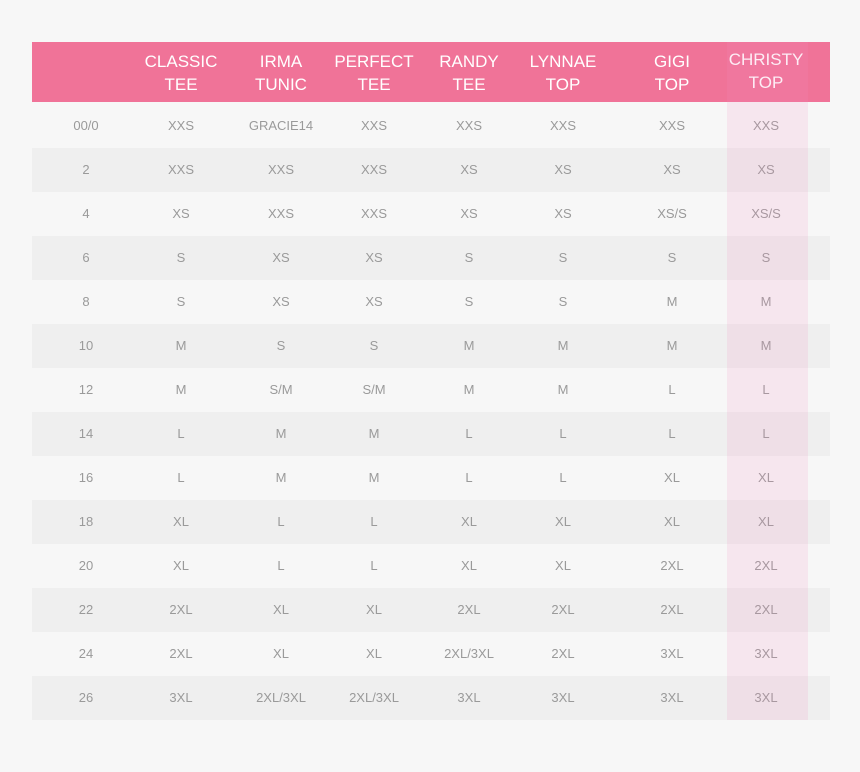  I want to click on column-highlight, so click(767, 381).